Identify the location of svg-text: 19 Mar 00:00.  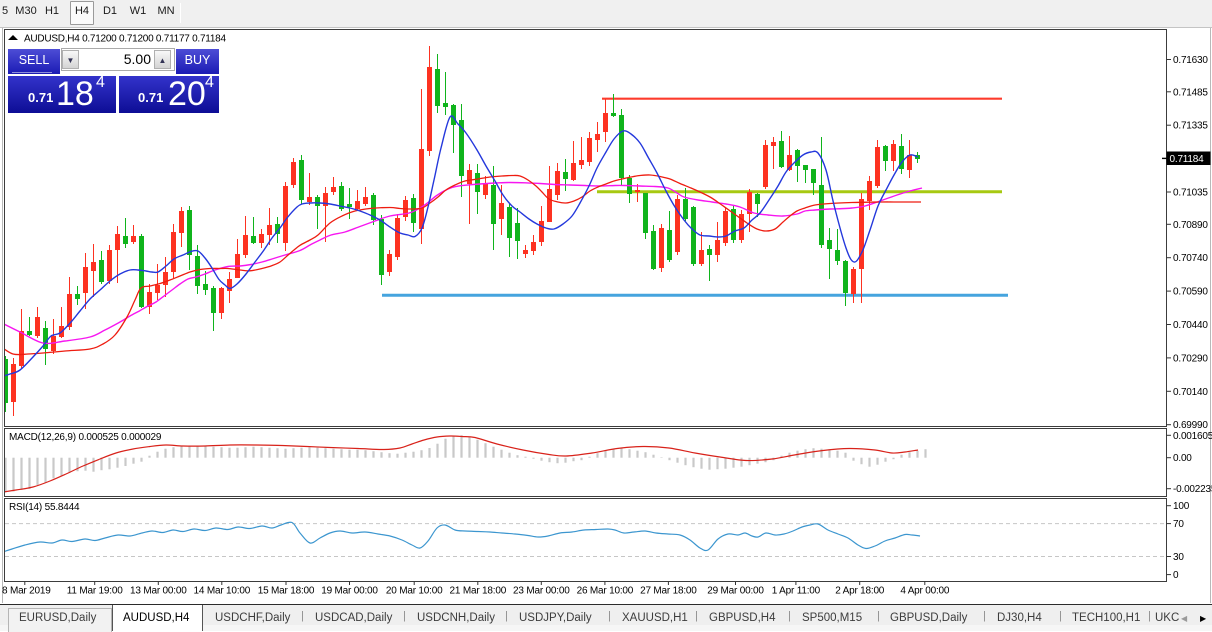
(349, 591).